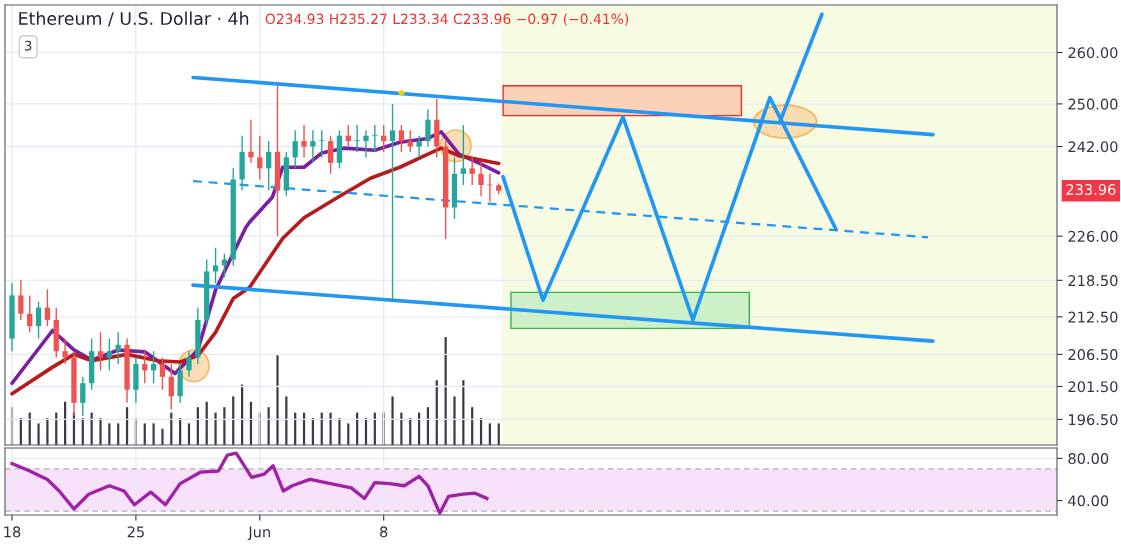  I want to click on x-tick-label: 8, so click(384, 532).